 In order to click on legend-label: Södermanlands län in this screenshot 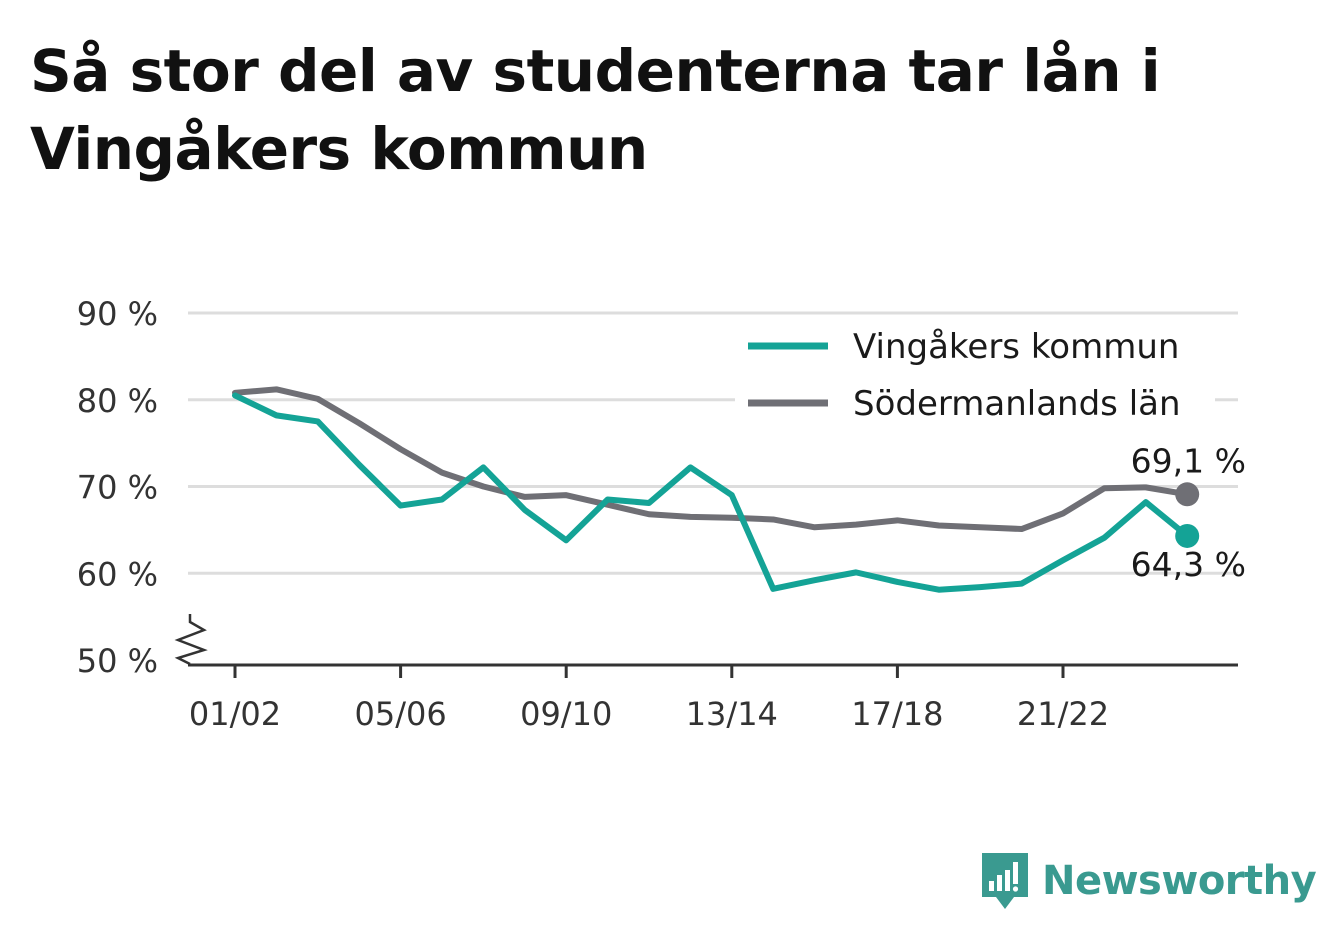, I will do `click(1017, 404)`.